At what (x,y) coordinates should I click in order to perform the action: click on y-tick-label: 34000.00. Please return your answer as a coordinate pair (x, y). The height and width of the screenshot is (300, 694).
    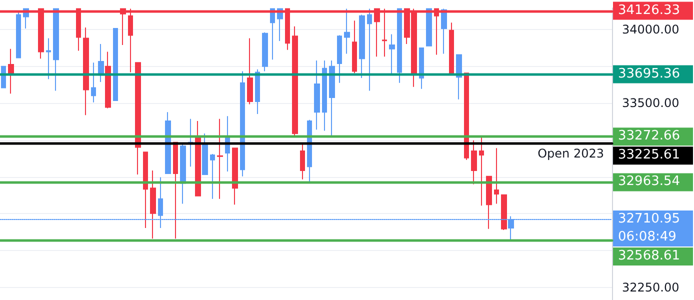
    Looking at the image, I should click on (651, 29).